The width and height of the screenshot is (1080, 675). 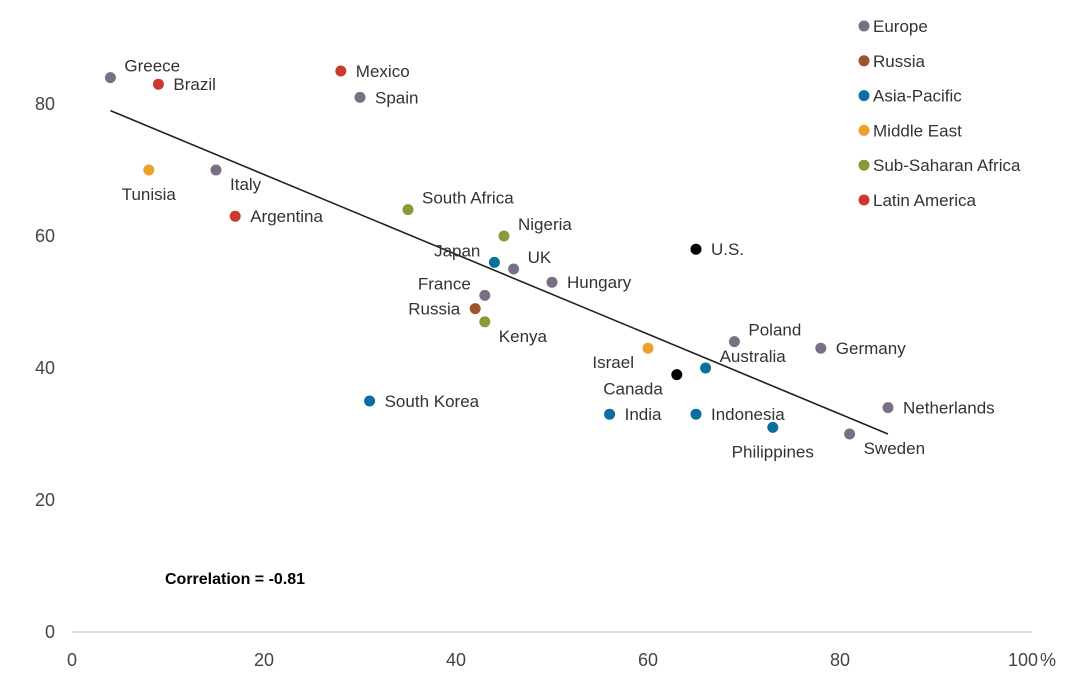 I want to click on y-axis-ticks: 0 20 40 60 80, so click(x=45, y=368).